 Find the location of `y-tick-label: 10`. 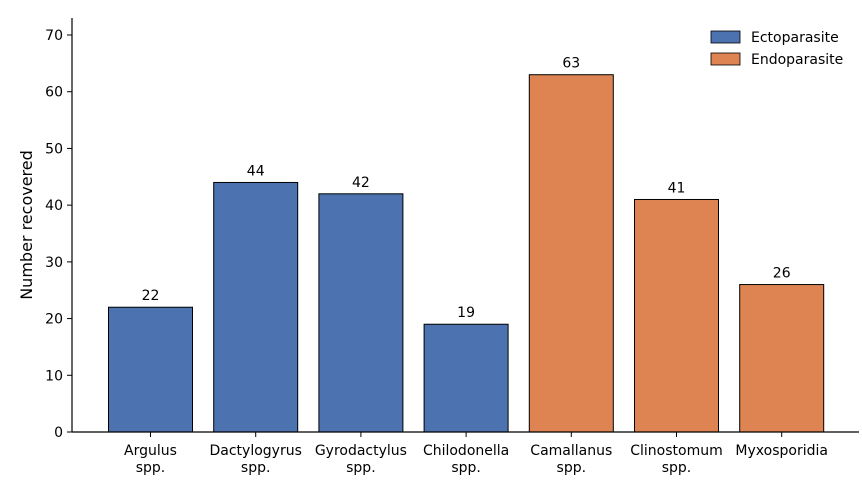

y-tick-label: 10 is located at coordinates (54, 376).